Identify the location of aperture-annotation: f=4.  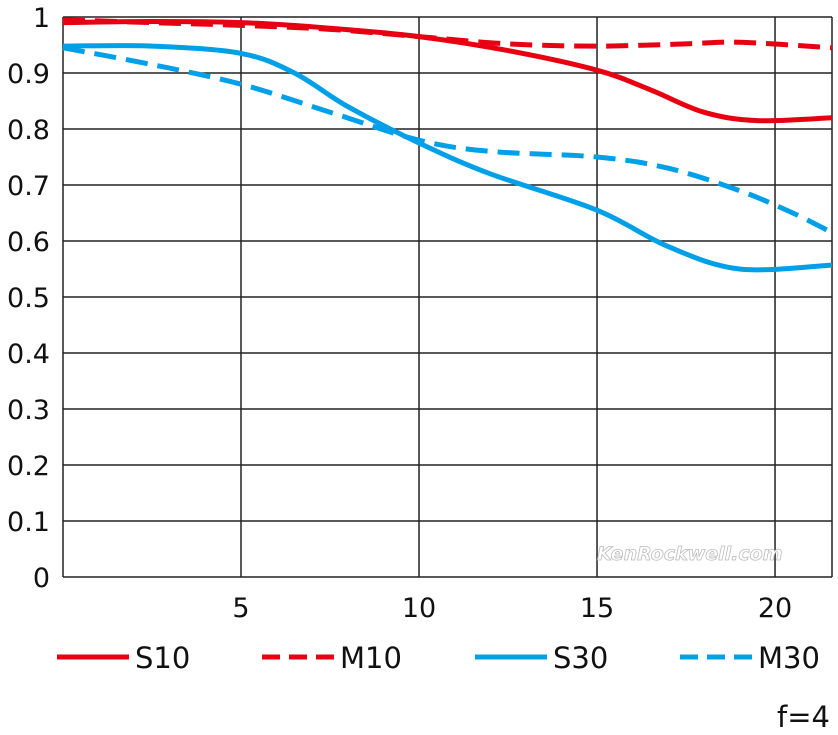
(803, 717).